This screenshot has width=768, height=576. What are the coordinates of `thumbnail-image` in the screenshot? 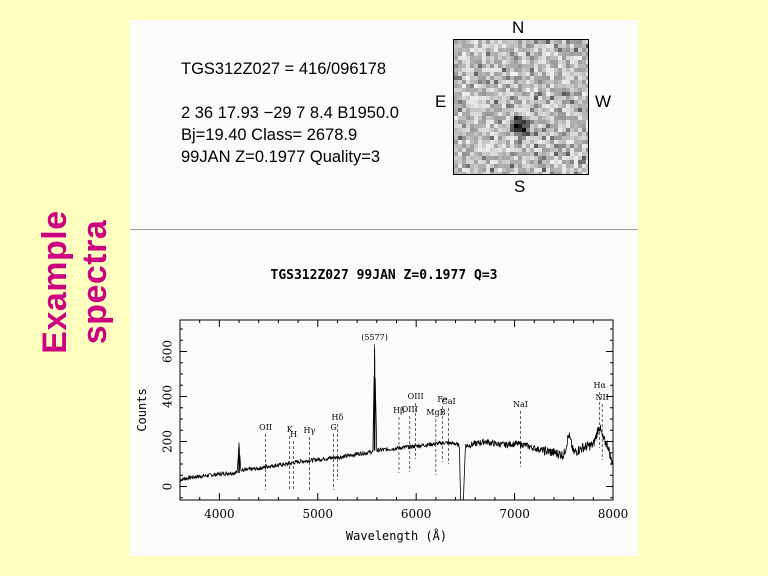 It's located at (521, 107).